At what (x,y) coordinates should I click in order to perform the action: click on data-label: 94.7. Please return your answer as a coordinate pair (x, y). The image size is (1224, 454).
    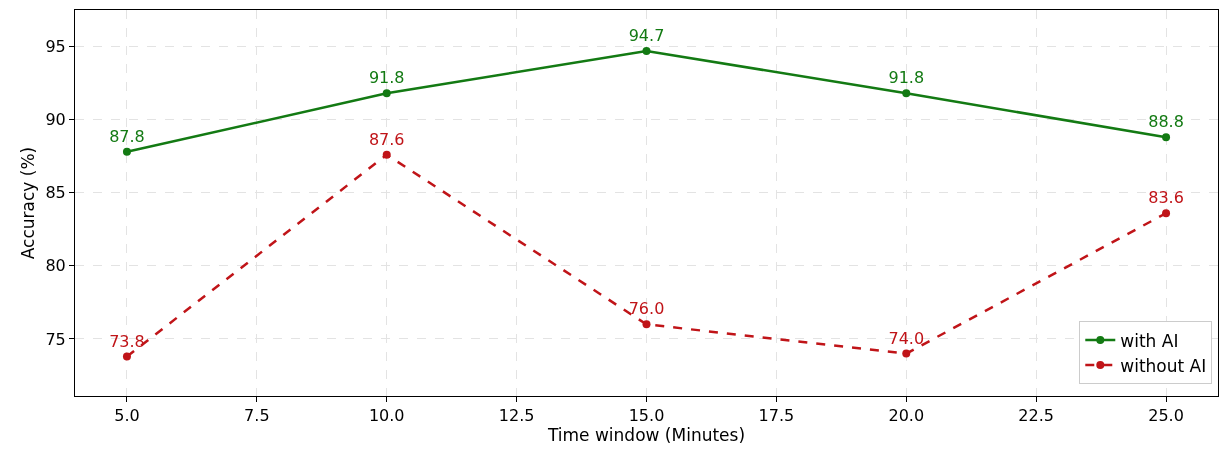
    Looking at the image, I should click on (646, 35).